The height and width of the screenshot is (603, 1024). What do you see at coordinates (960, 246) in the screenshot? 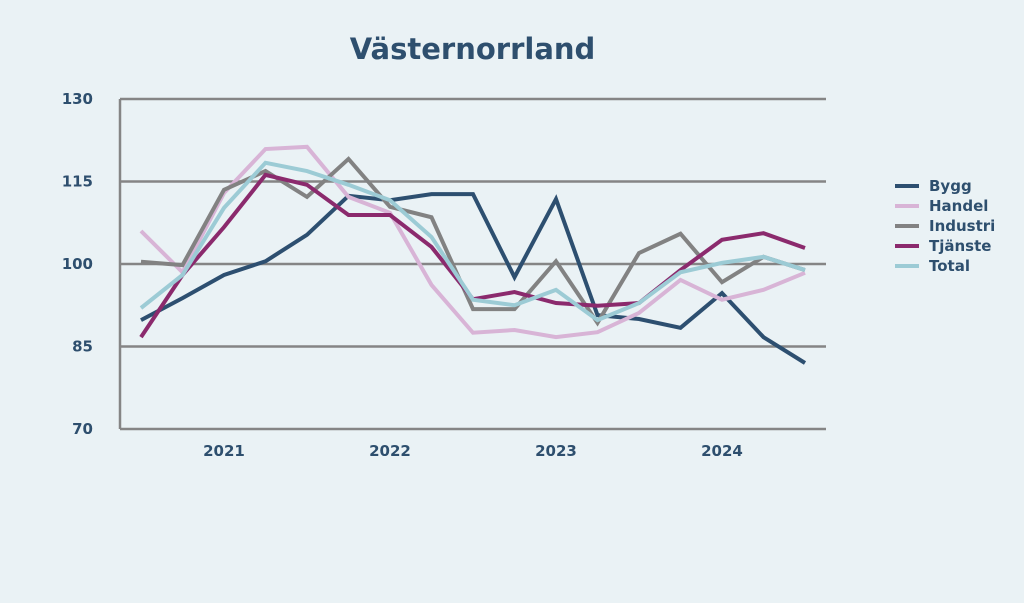
I see `legend-label: Tjänste` at bounding box center [960, 246].